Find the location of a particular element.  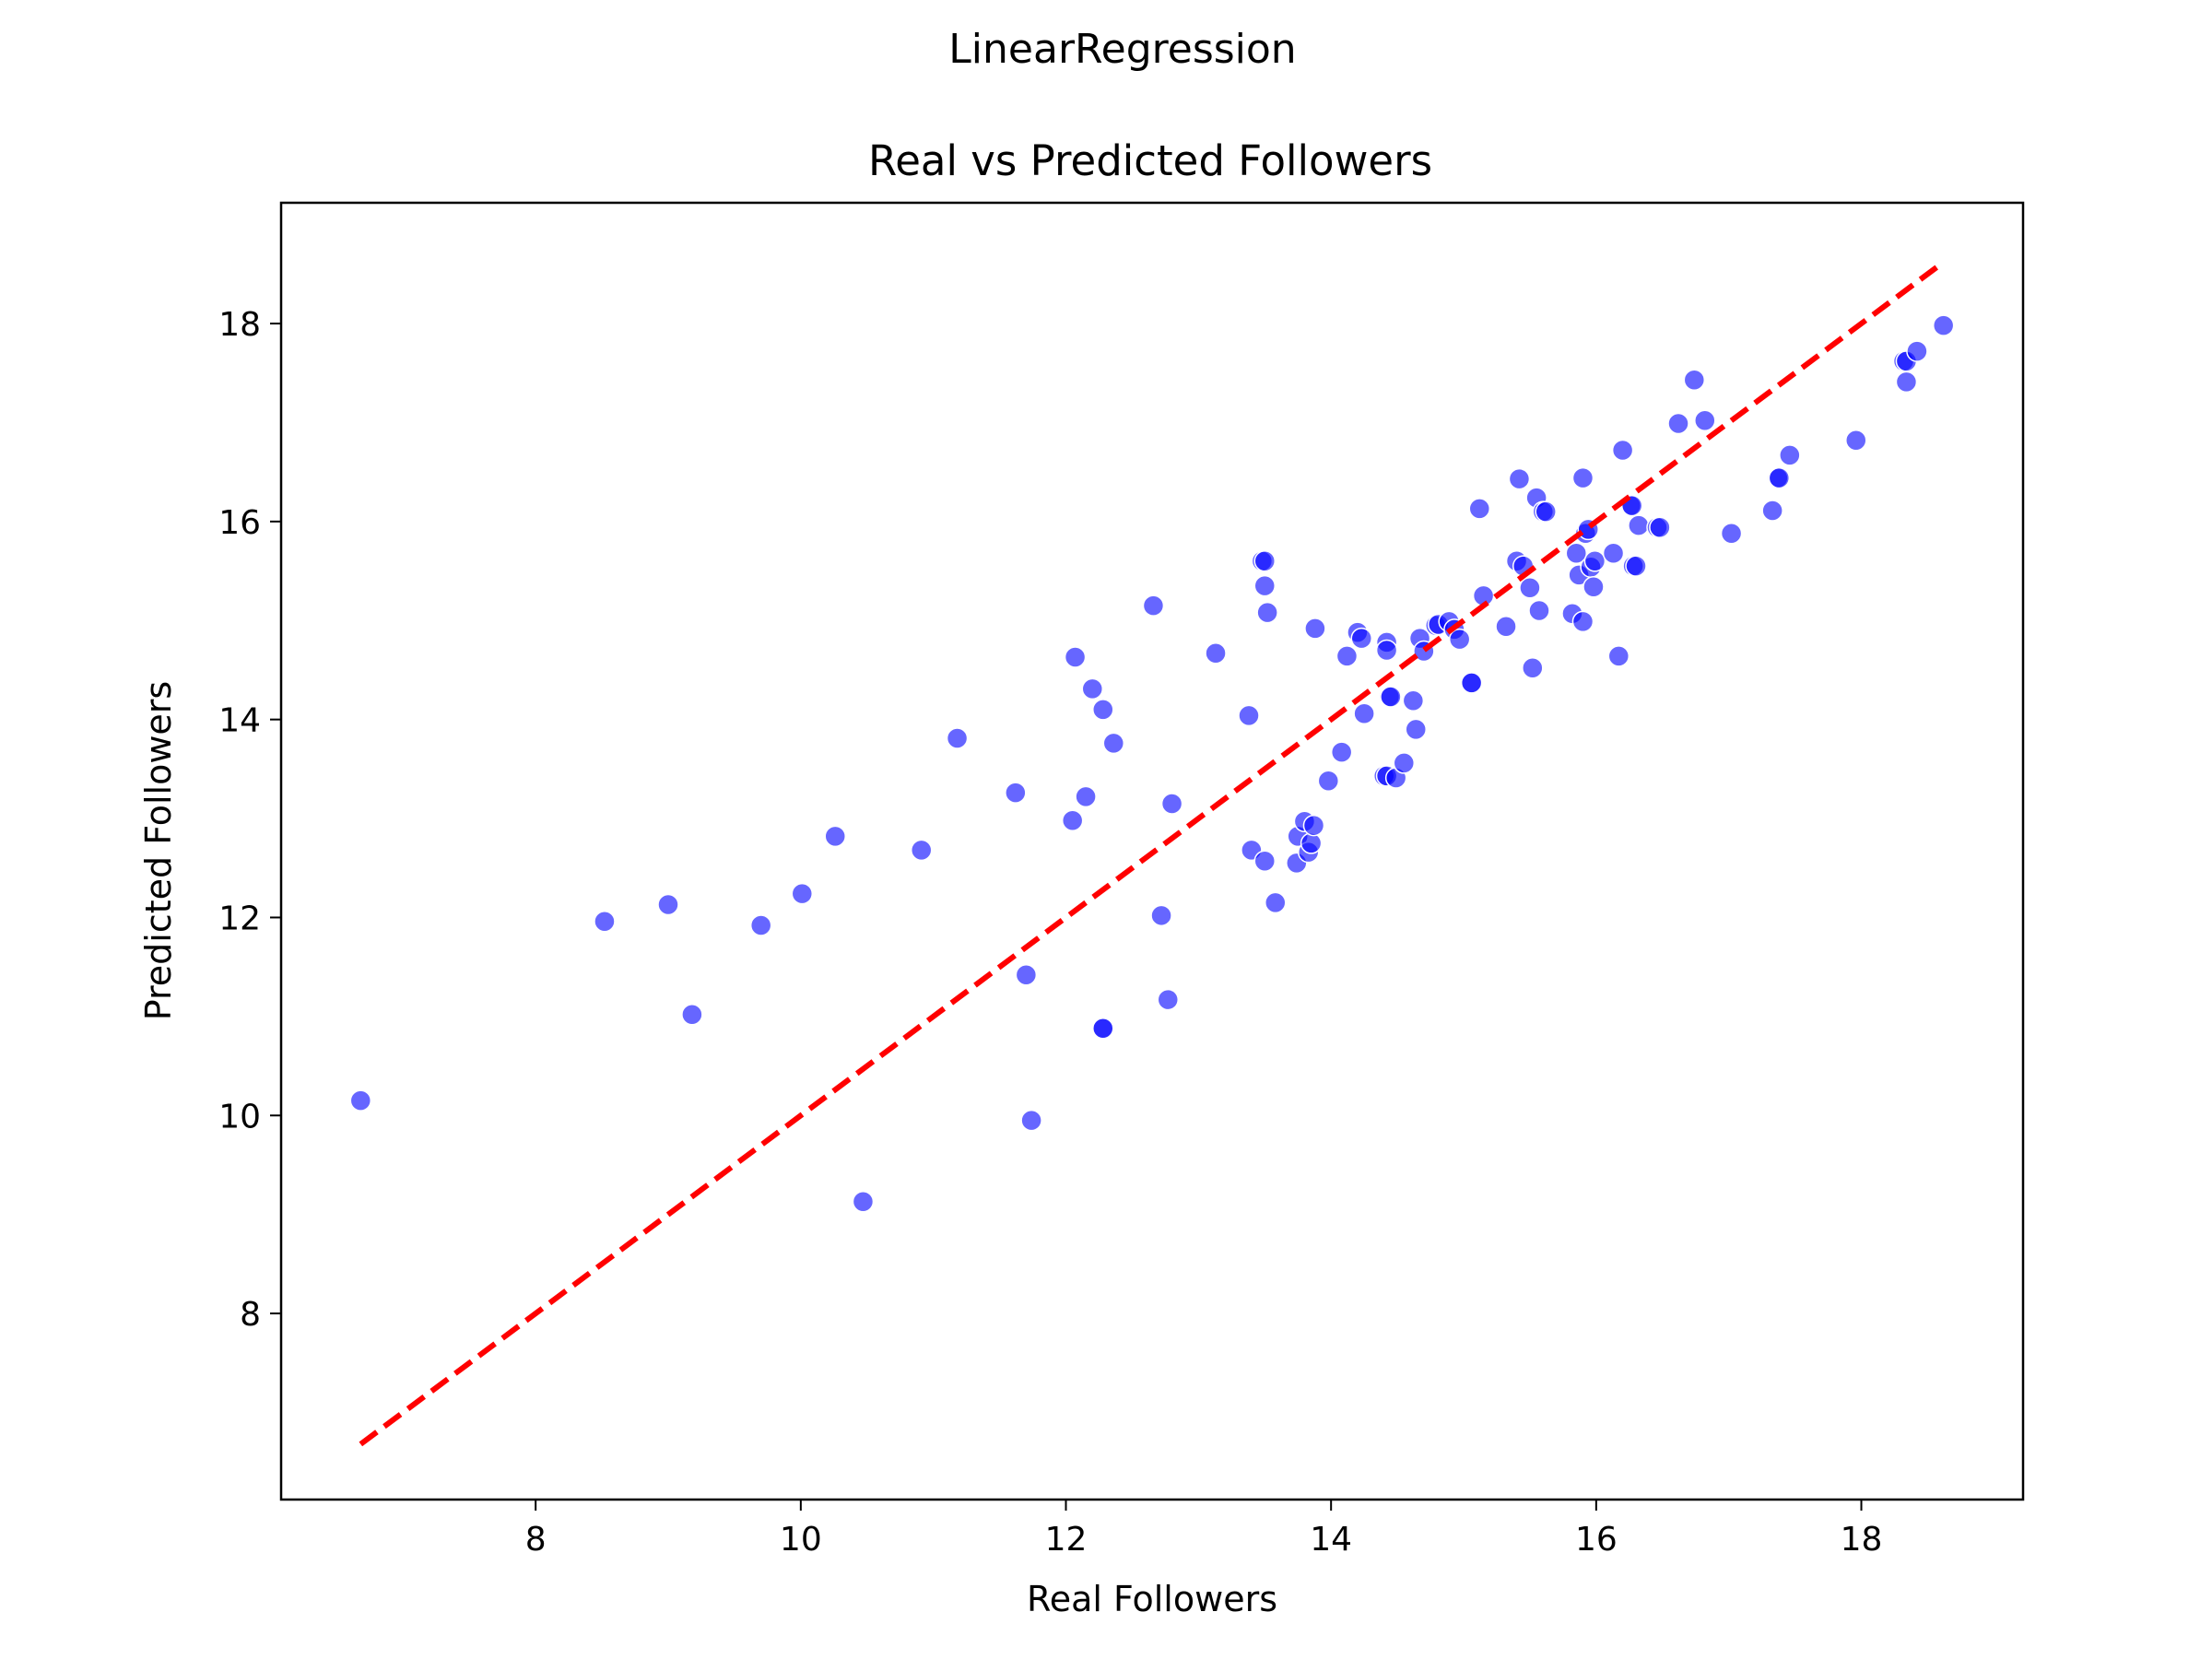

chart-title: Real vs Predicted Followers is located at coordinates (1150, 160).